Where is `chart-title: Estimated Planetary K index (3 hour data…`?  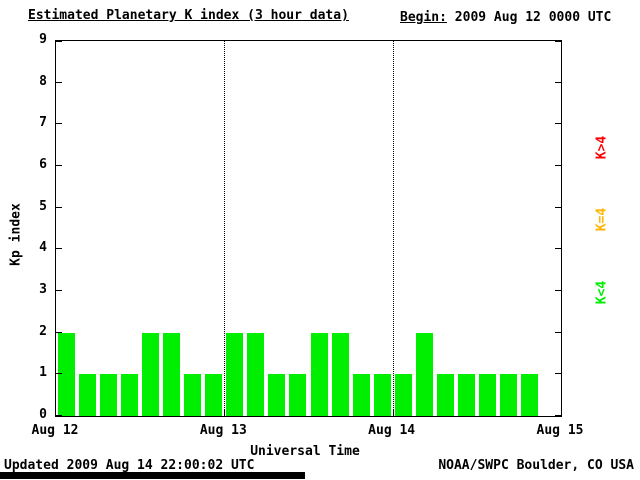 chart-title: Estimated Planetary K index (3 hour data… is located at coordinates (188, 15).